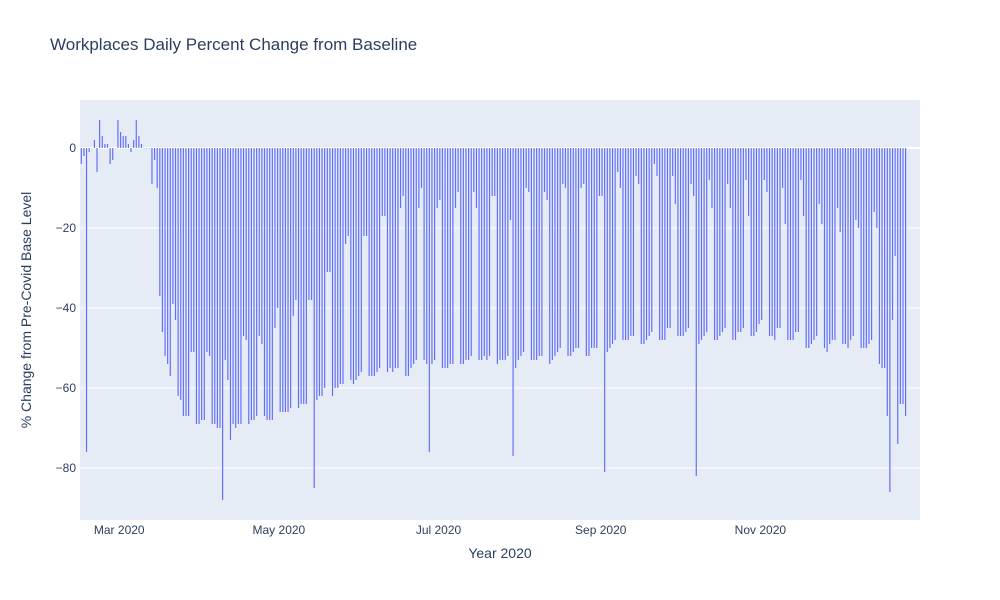  I want to click on y-tick-label: 0, so click(72, 148).